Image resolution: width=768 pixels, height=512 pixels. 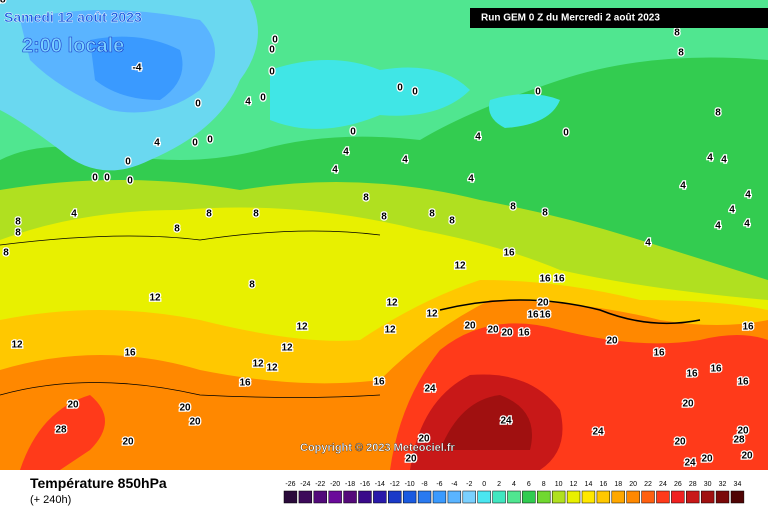 I want to click on colorbar-label: -10, so click(x=410, y=484).